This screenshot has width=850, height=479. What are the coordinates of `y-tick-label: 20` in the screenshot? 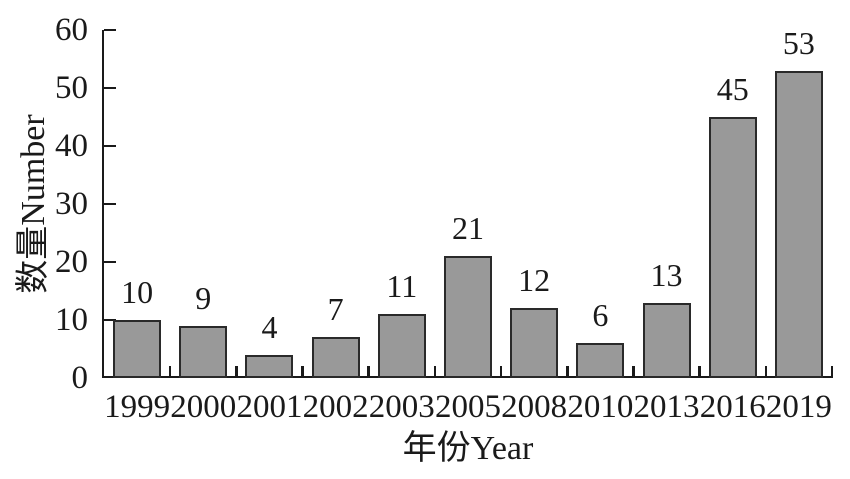 It's located at (71, 262).